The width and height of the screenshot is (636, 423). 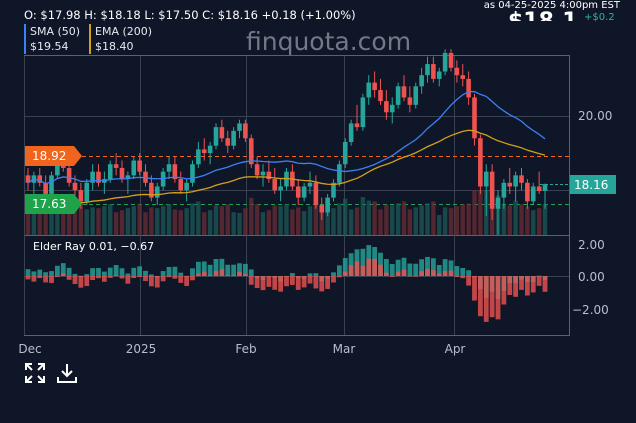 I want to click on elder-ray-bars, so click(x=286, y=283).